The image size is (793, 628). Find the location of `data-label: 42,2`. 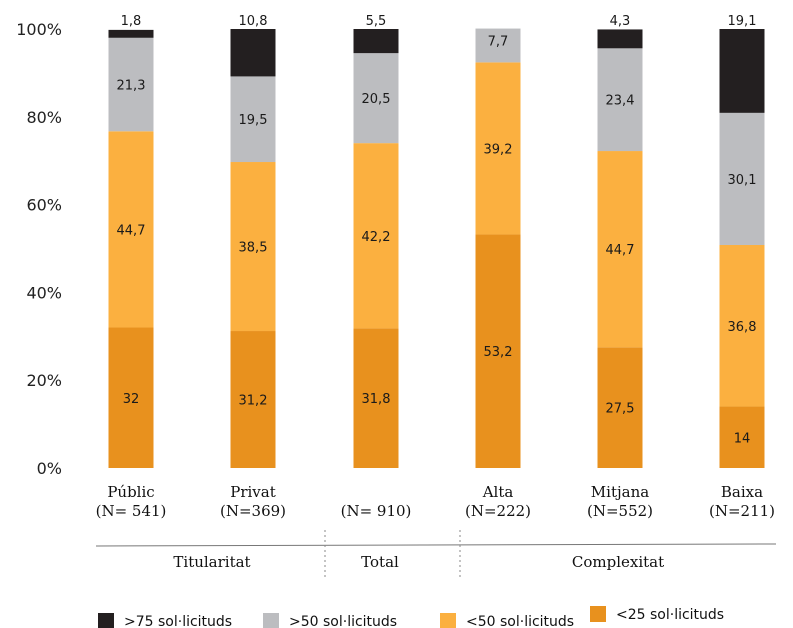

data-label: 42,2 is located at coordinates (376, 237).